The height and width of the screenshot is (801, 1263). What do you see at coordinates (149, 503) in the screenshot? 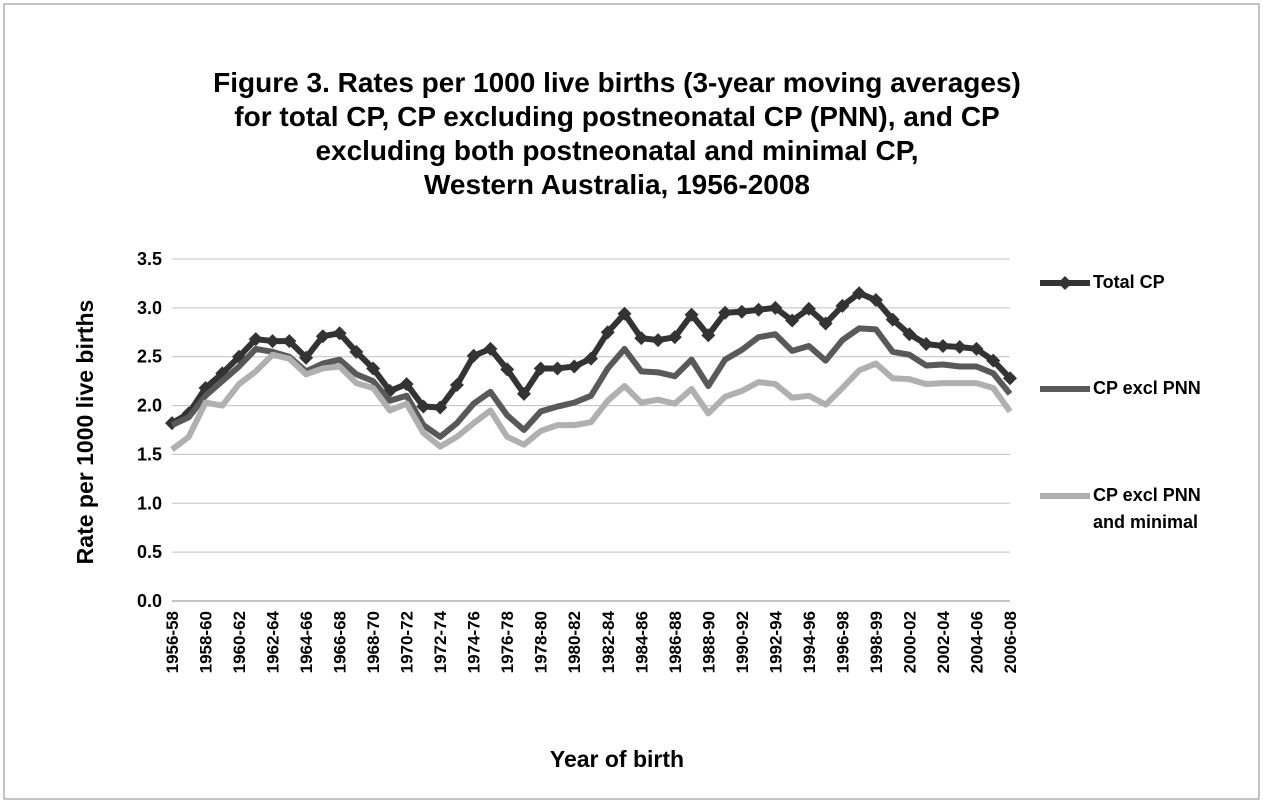
I see `y-tick-label: 1.0` at bounding box center [149, 503].